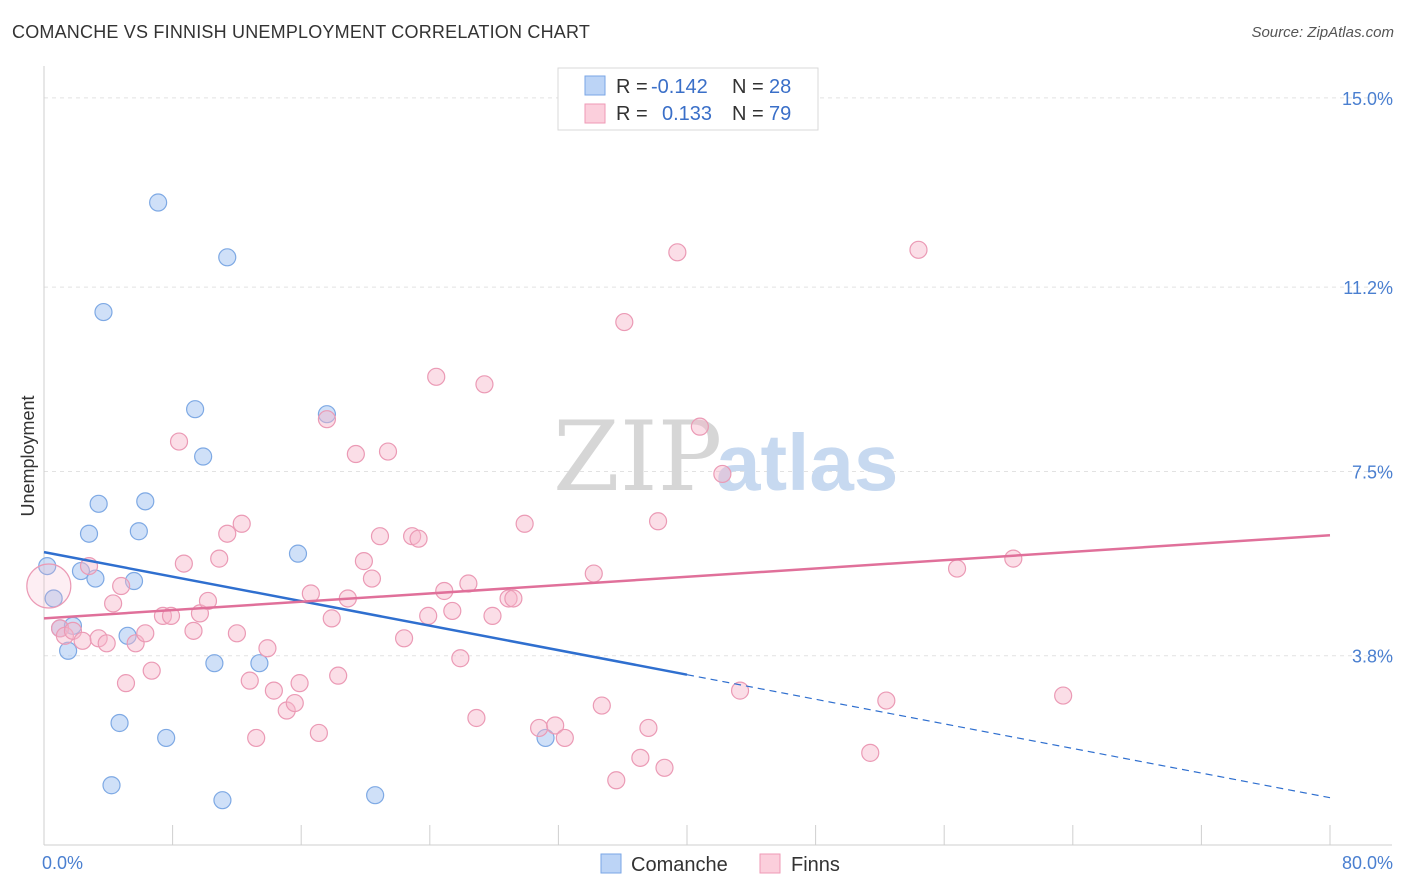 The height and width of the screenshot is (892, 1406). I want to click on legend-stats: R = -0.142 N = 28 R = 0.133 N = 79, so click(688, 99).